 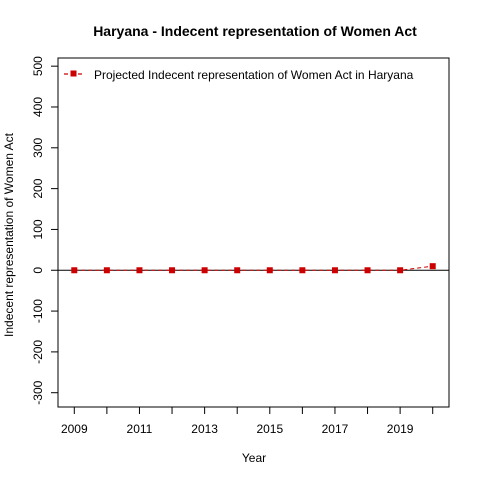 I want to click on y-axis: -300 -200 -100 0 100 200 300 400 500, so click(x=44, y=230).